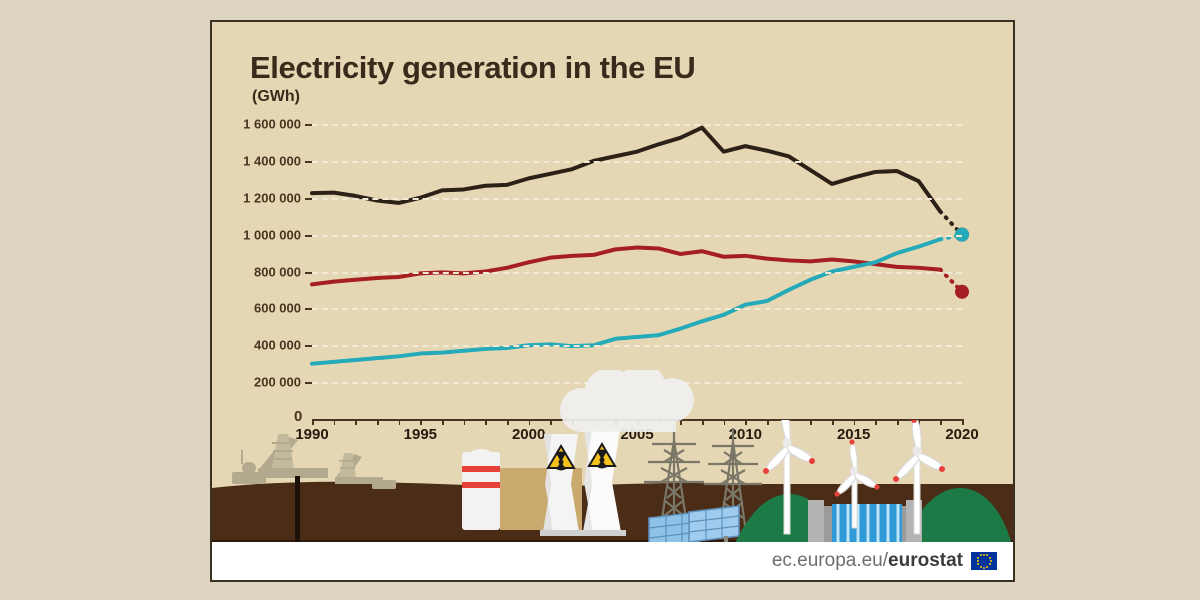 The width and height of the screenshot is (1200, 600). Describe the element at coordinates (627, 401) in the screenshot. I see `steam-cloud` at that location.